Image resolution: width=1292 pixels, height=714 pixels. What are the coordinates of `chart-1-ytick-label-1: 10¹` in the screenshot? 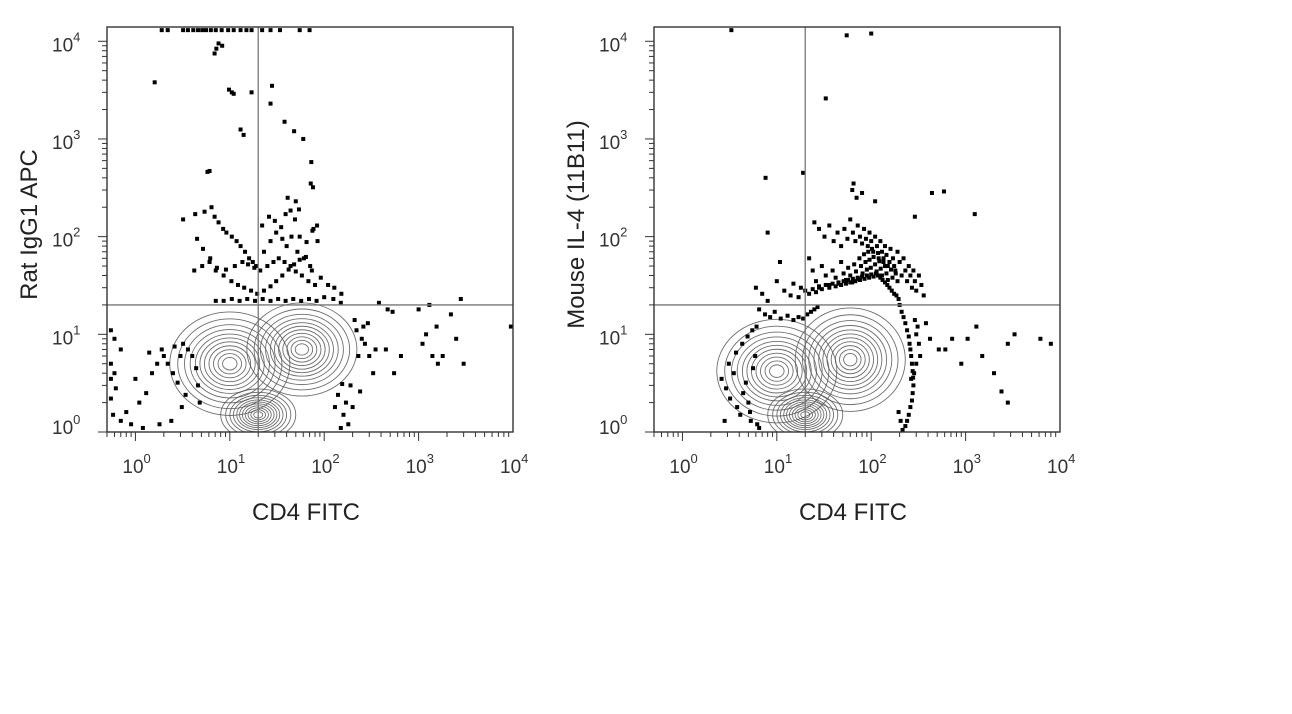 It's located at (613, 335).